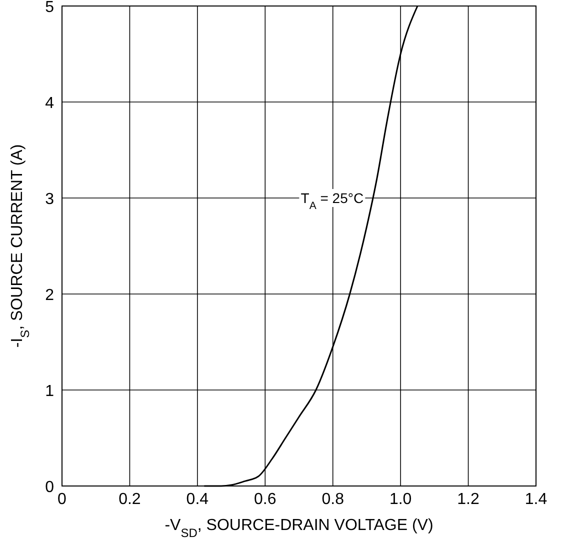 The image size is (561, 544). What do you see at coordinates (49, 199) in the screenshot?
I see `y-tick-label: 3` at bounding box center [49, 199].